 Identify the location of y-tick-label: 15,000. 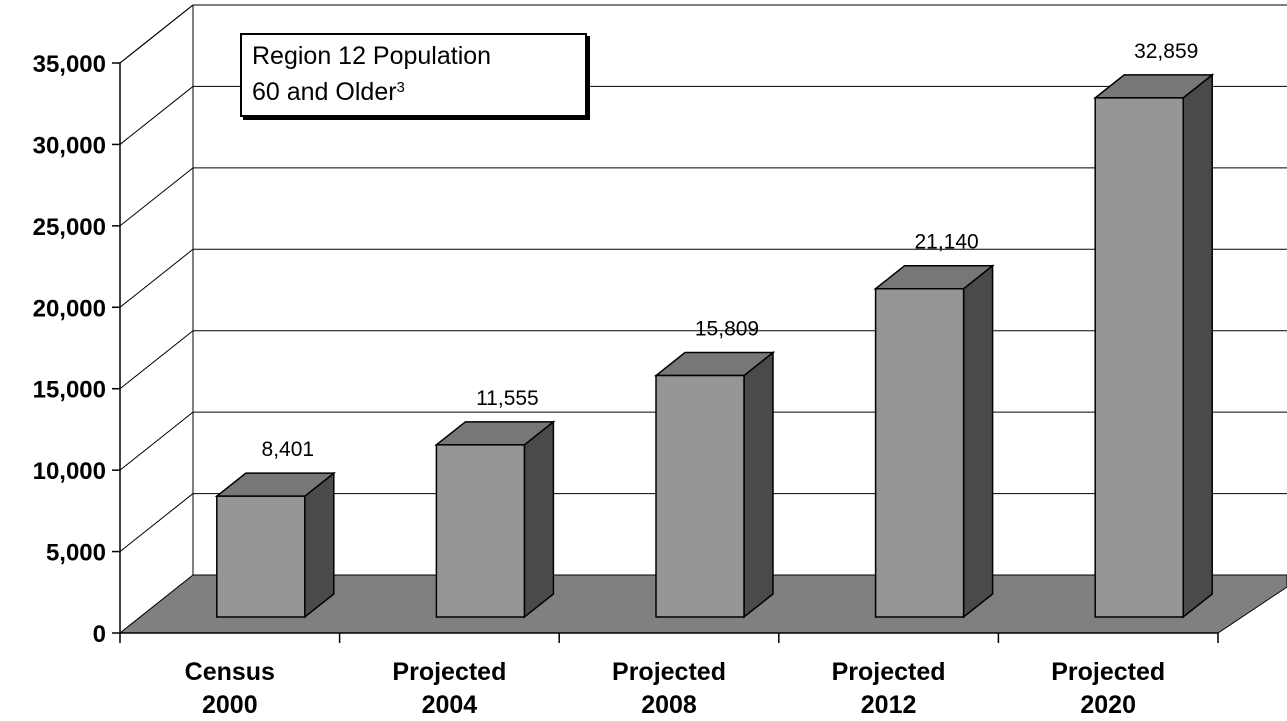
(69, 390).